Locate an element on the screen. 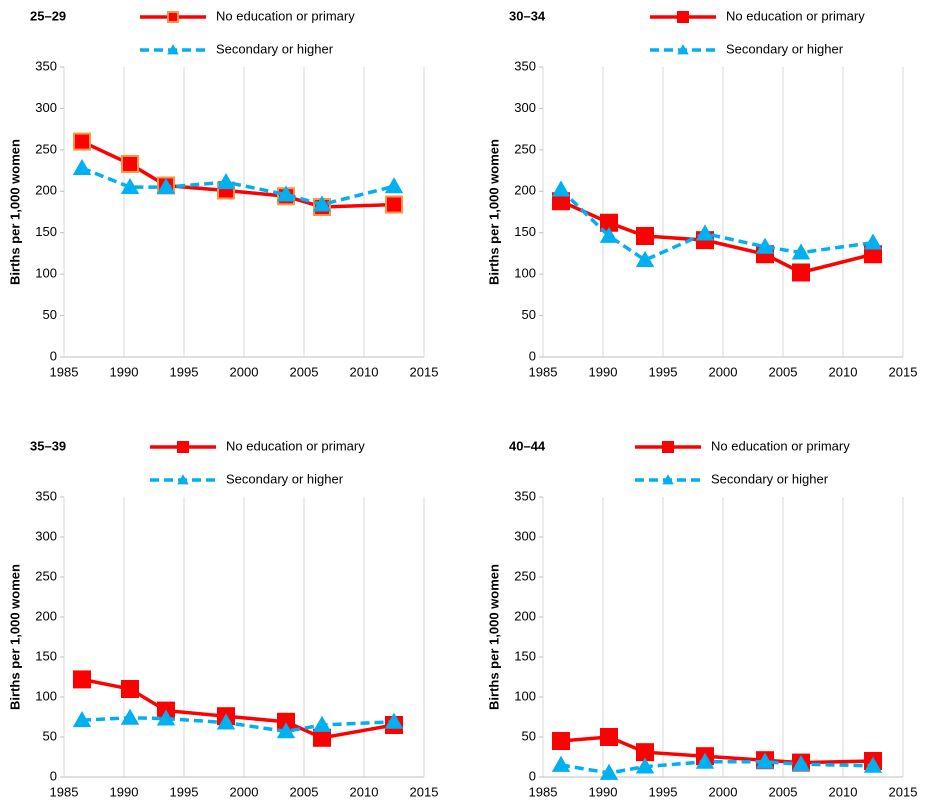  chart-title: 30–34 is located at coordinates (527, 15).